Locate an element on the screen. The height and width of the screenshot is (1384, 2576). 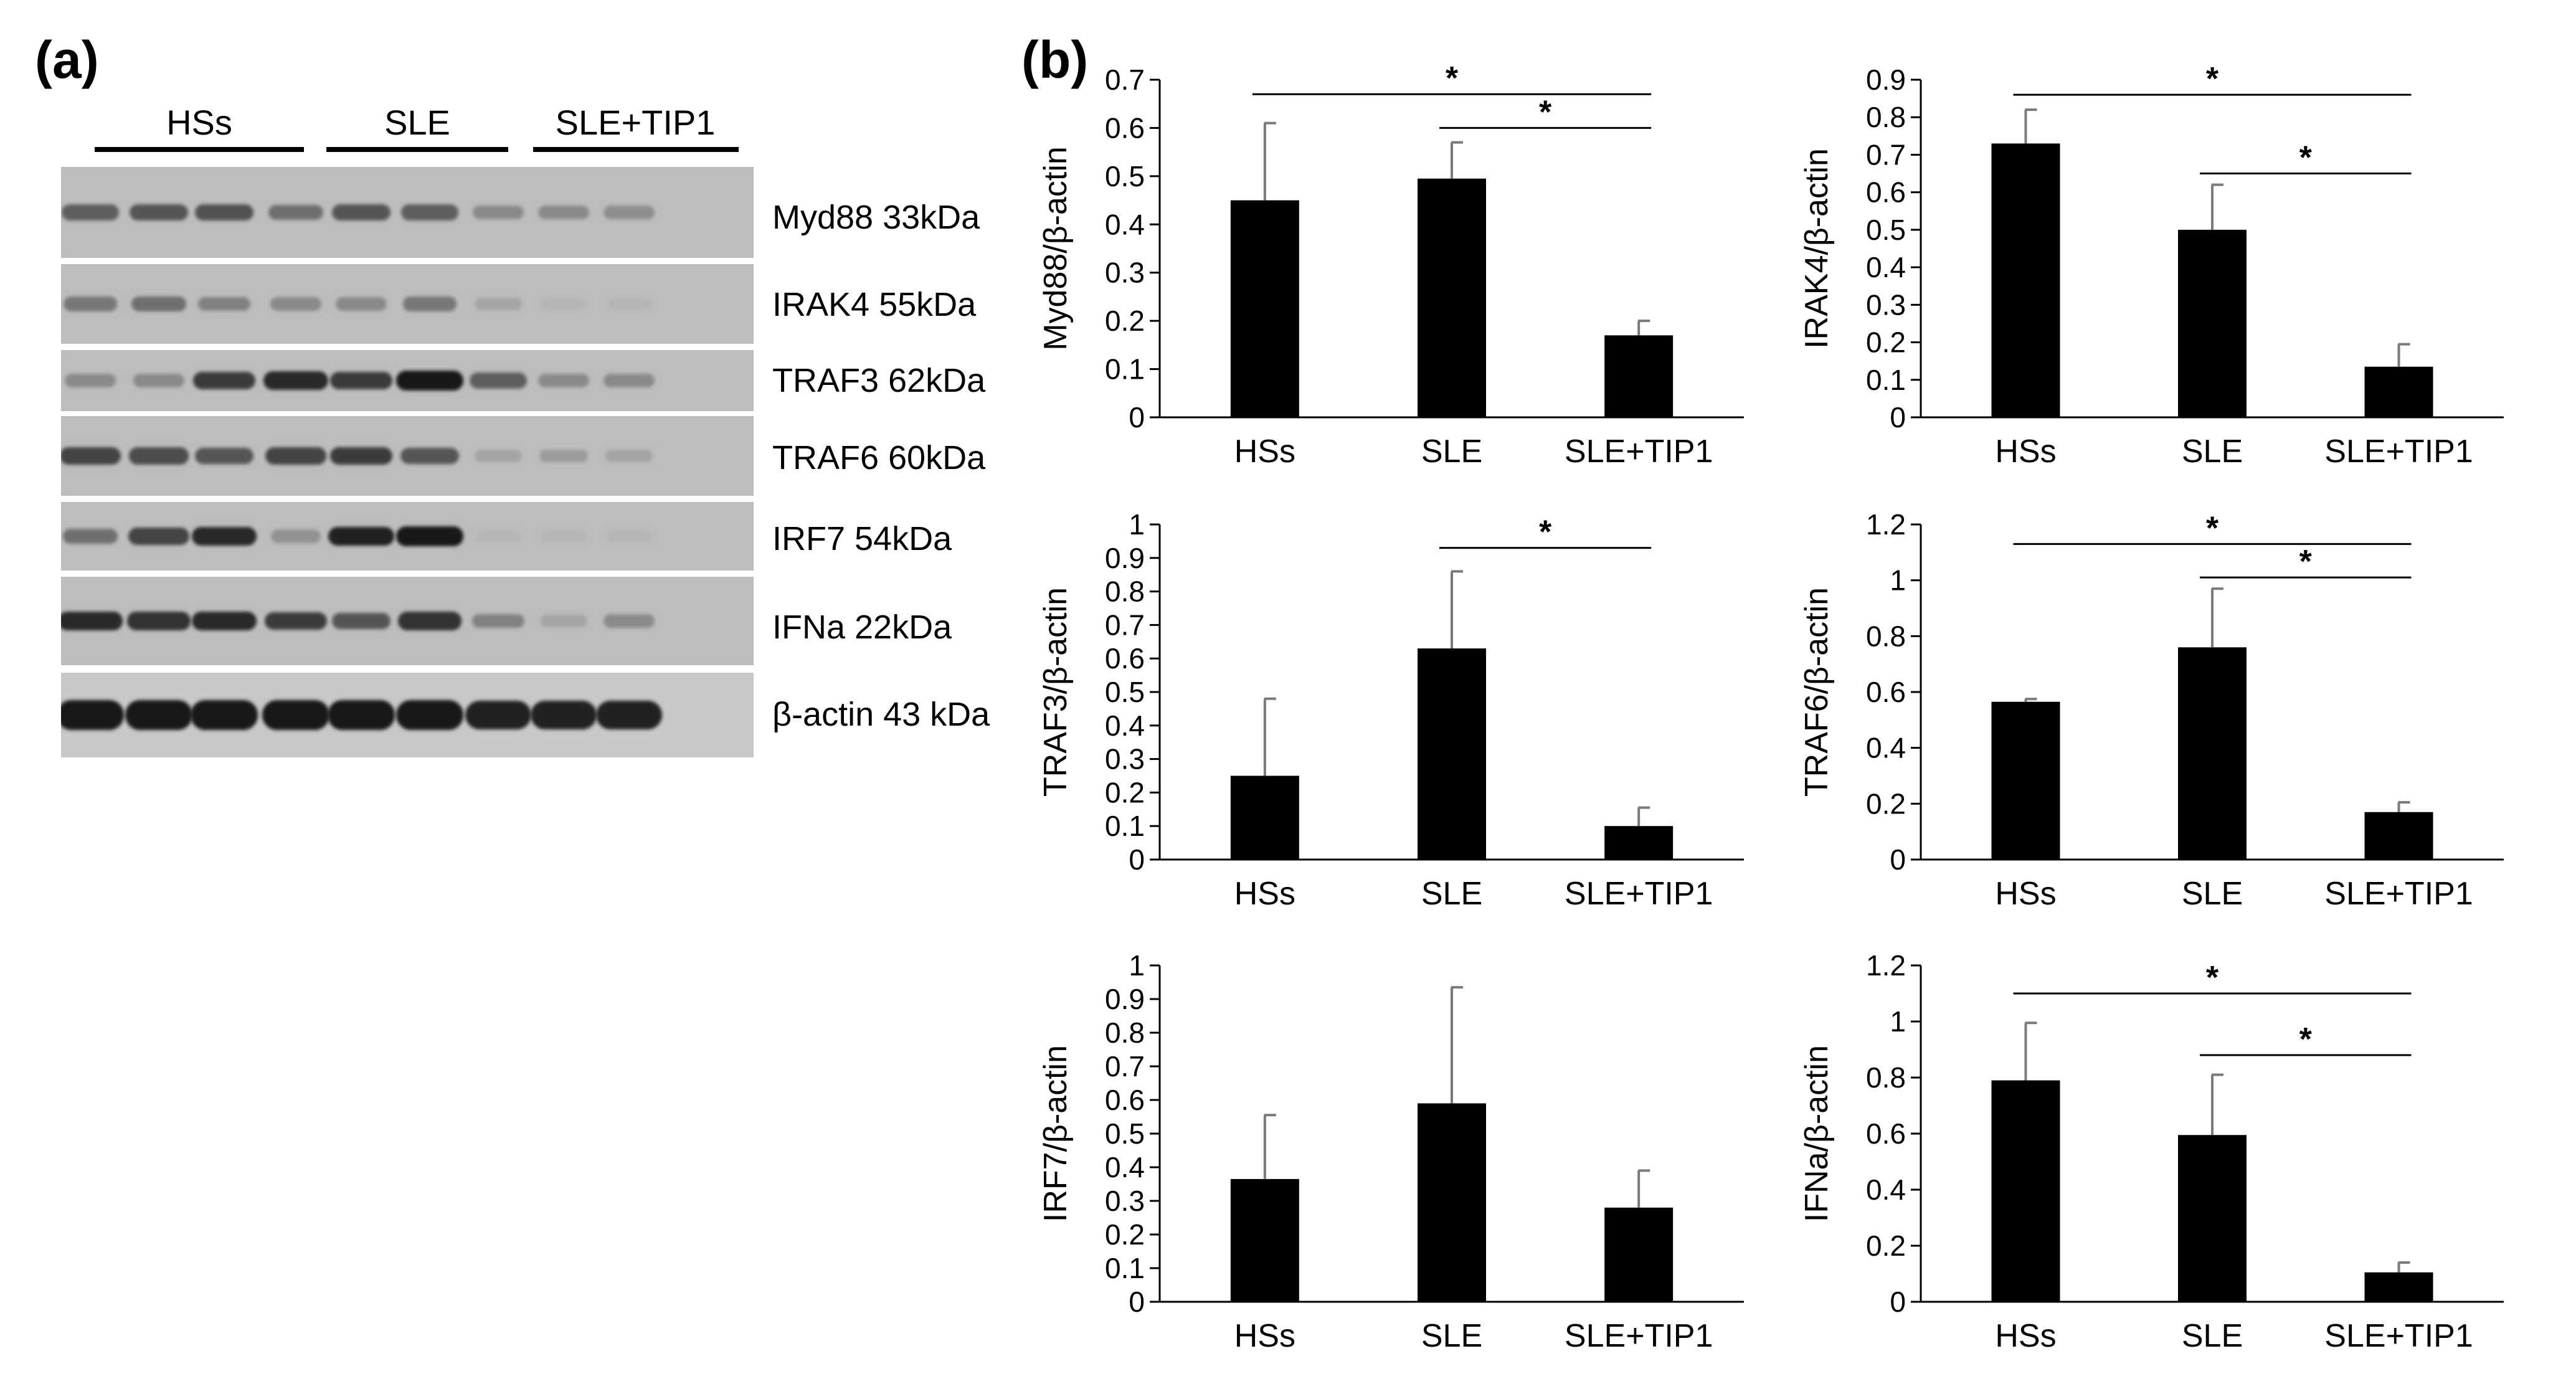
blot-strip-traf3 is located at coordinates (408, 380).